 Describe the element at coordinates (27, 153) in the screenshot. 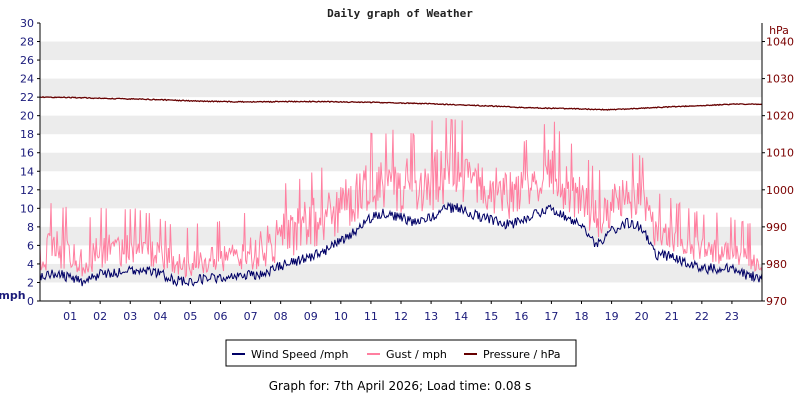

I see `y-left-tick-label: 16` at that location.